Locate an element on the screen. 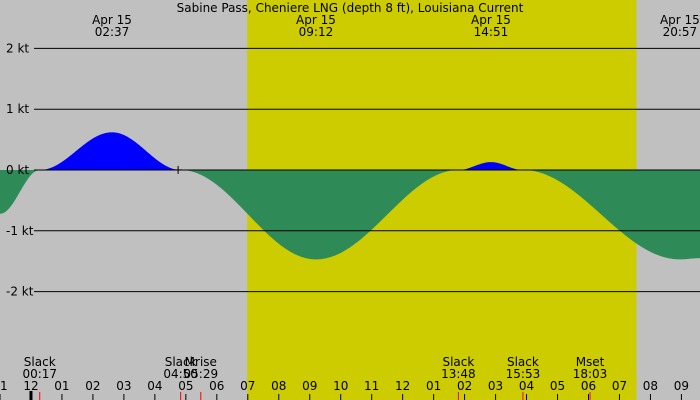 This screenshot has height=400, width=700. y-tick-label: 0 kt is located at coordinates (17, 170).